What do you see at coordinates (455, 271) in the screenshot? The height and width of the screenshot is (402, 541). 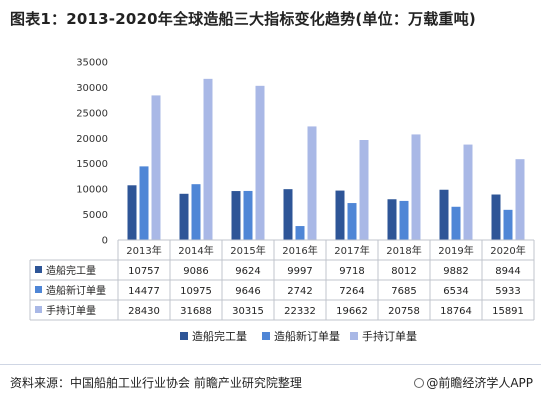 I see `table-cell-0-6: 9882` at bounding box center [455, 271].